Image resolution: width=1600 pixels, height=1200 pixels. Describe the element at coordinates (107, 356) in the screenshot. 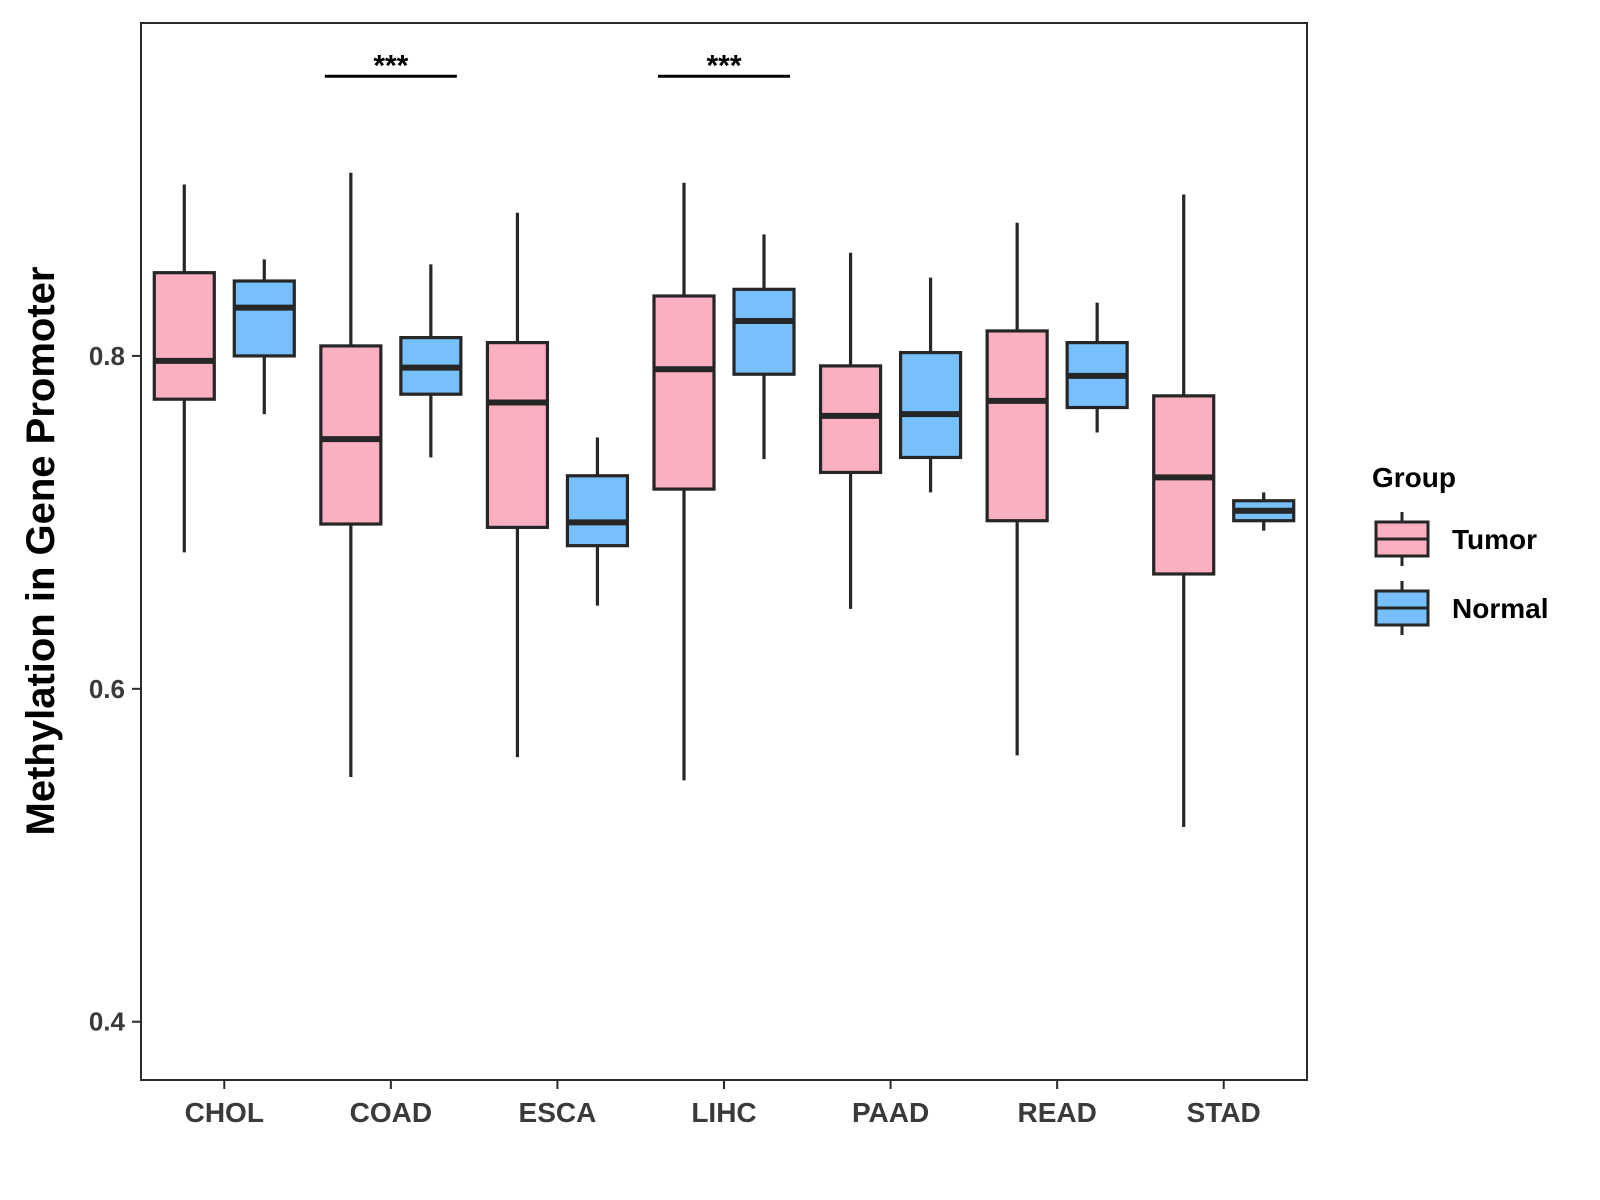

I see `y-tick-label: 0.8` at that location.